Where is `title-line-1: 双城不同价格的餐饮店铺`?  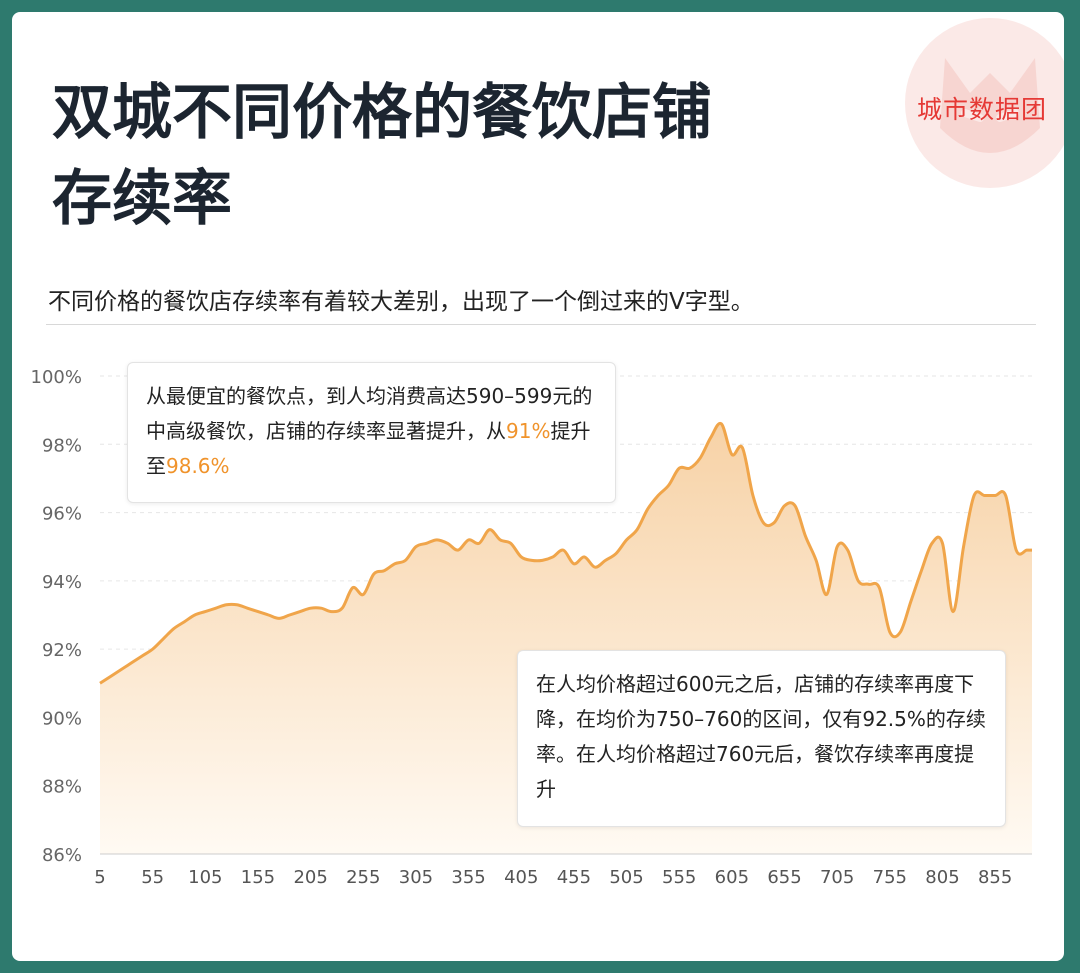
title-line-1: 双城不同价格的餐饮店铺 is located at coordinates (382, 113).